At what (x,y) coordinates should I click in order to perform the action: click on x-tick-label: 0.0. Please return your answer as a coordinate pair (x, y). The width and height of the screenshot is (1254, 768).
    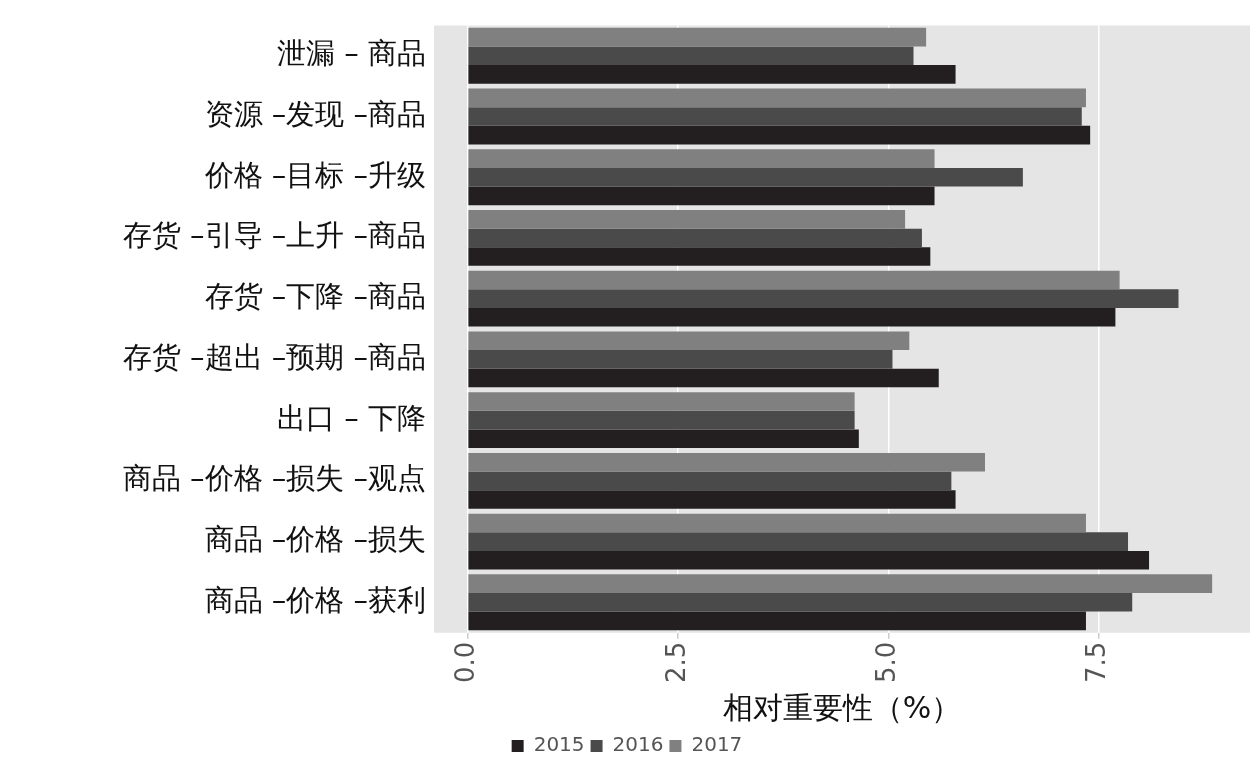
    Looking at the image, I should click on (465, 662).